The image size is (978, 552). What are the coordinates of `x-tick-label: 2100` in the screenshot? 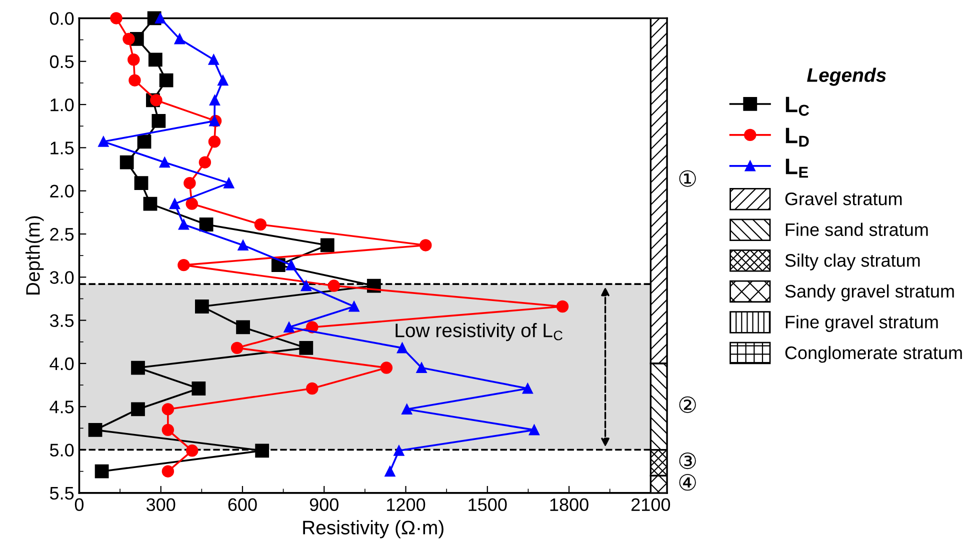 It's located at (650, 505).